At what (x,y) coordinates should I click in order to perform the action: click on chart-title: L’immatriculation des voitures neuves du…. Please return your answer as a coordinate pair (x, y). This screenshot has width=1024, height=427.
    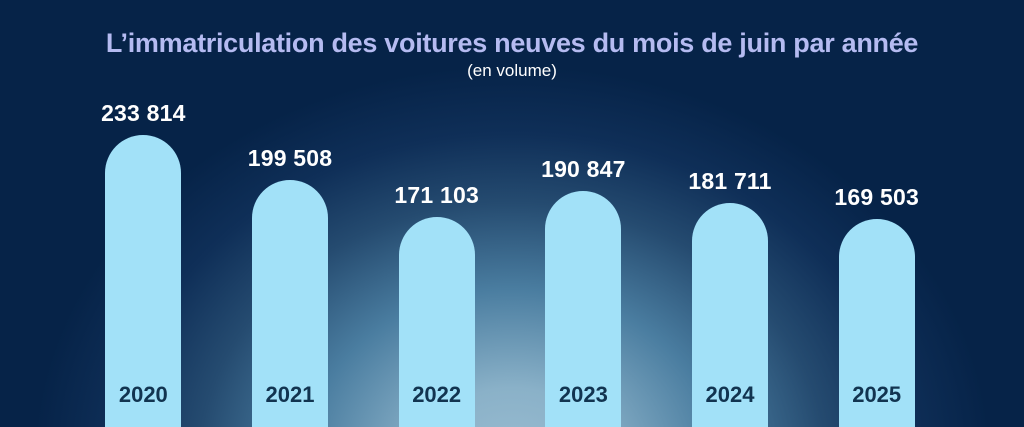
    Looking at the image, I should click on (512, 43).